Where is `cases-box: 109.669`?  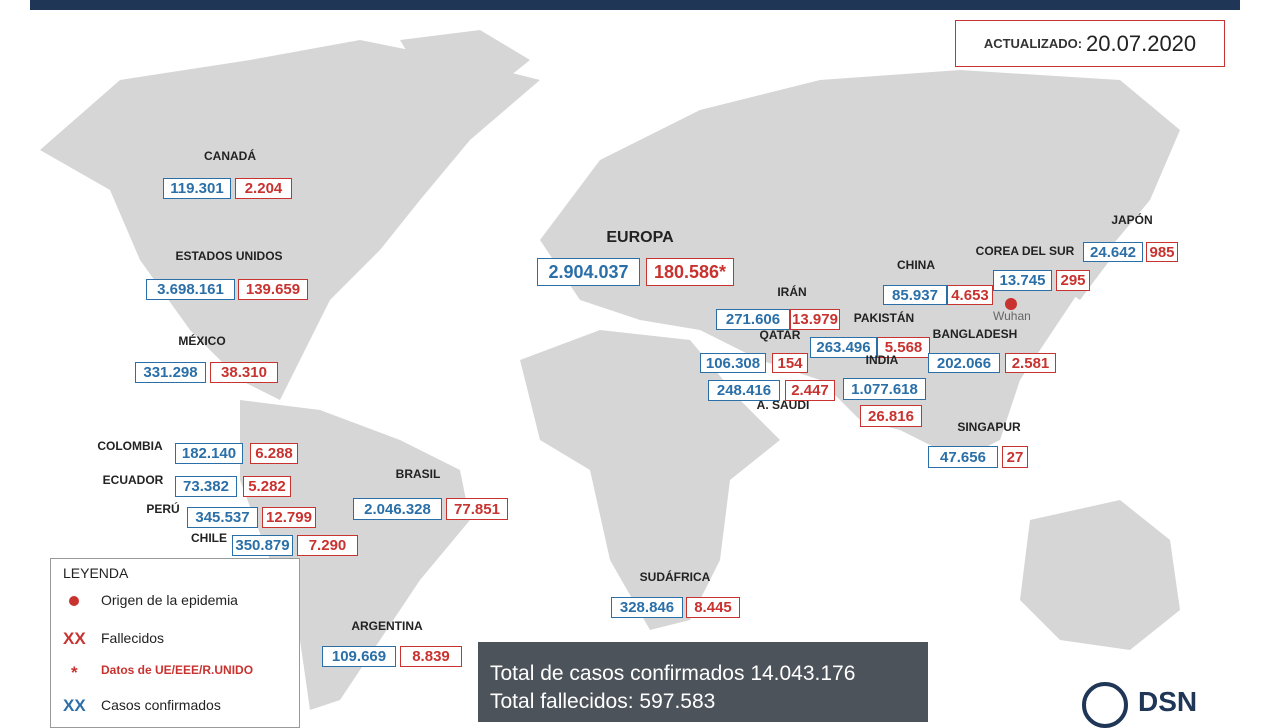 cases-box: 109.669 is located at coordinates (359, 656).